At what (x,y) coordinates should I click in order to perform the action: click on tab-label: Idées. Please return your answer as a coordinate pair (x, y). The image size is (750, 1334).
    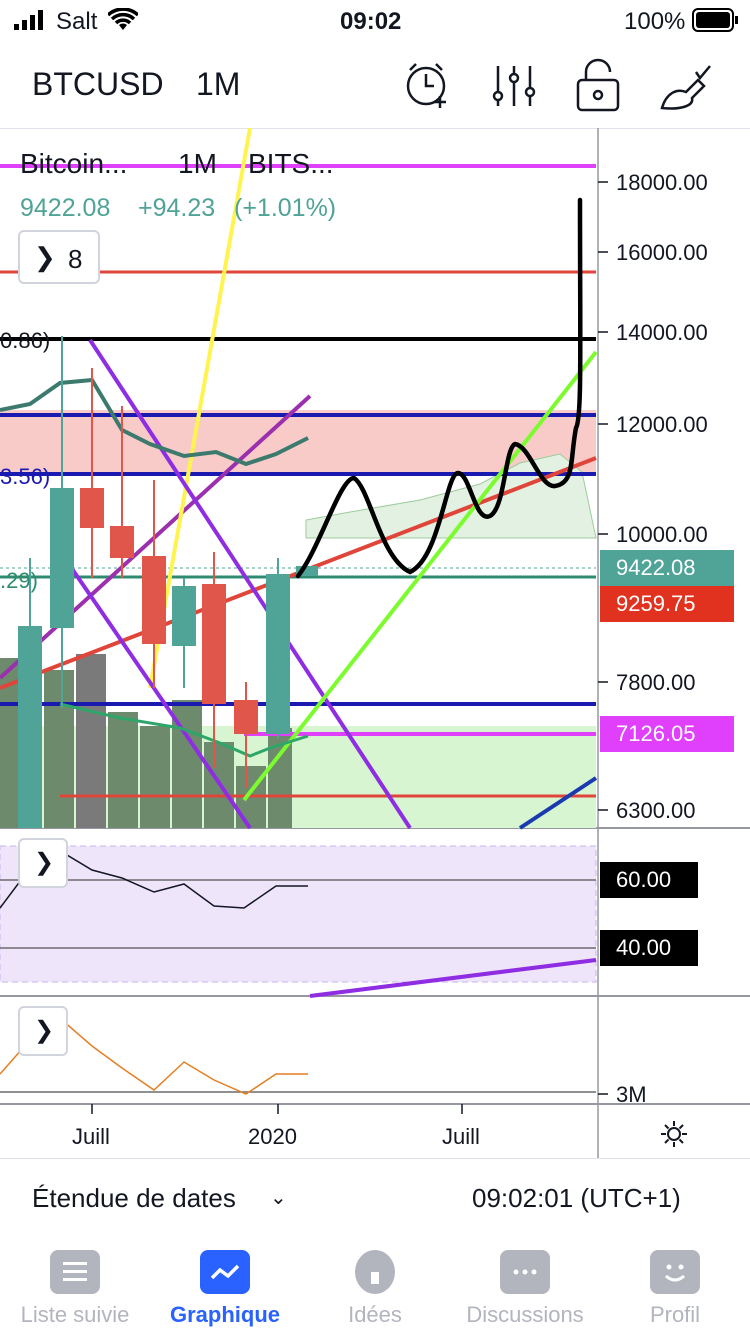
    Looking at the image, I should click on (375, 1314).